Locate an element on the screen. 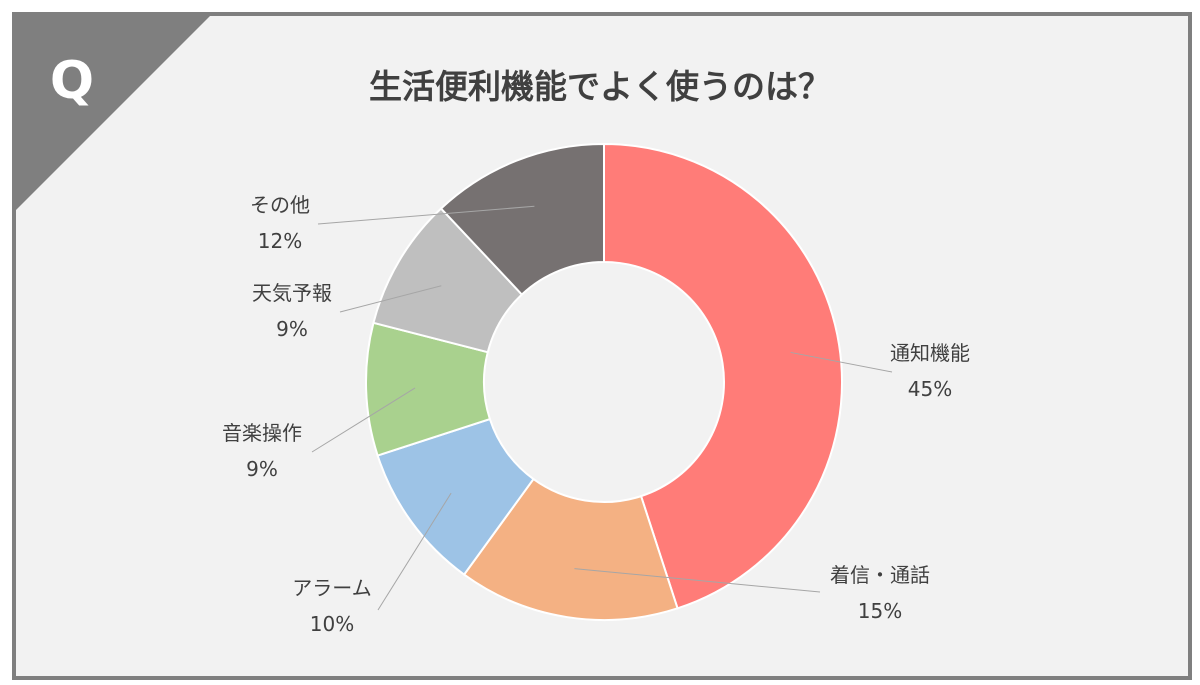 This screenshot has width=1200, height=685. slice-category-label: 通知機能 is located at coordinates (930, 353).